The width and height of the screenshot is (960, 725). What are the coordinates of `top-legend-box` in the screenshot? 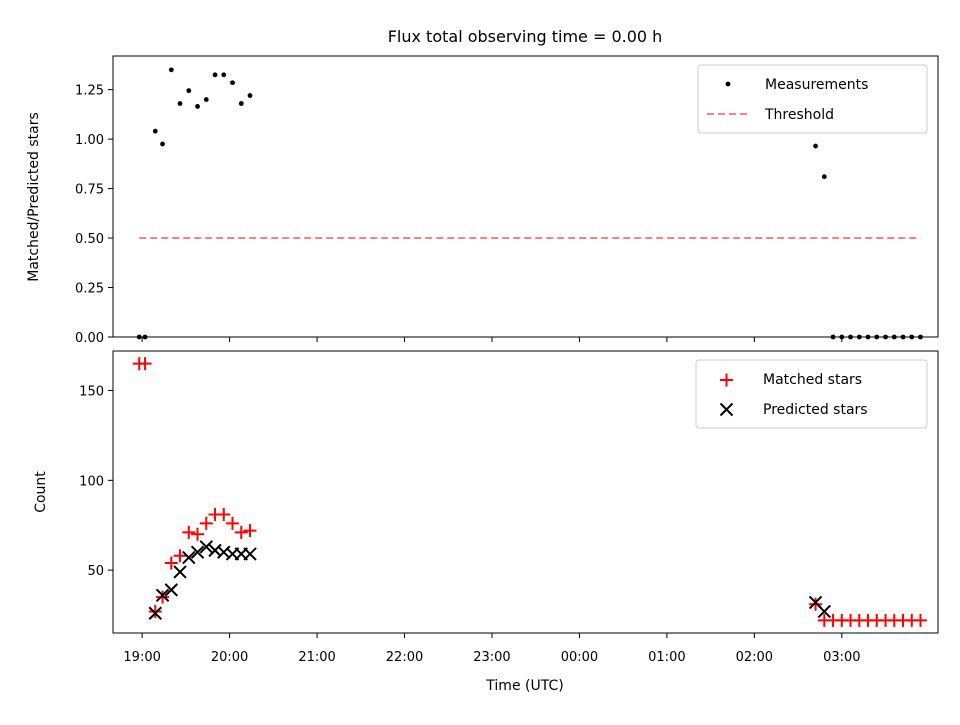 It's located at (812, 99).